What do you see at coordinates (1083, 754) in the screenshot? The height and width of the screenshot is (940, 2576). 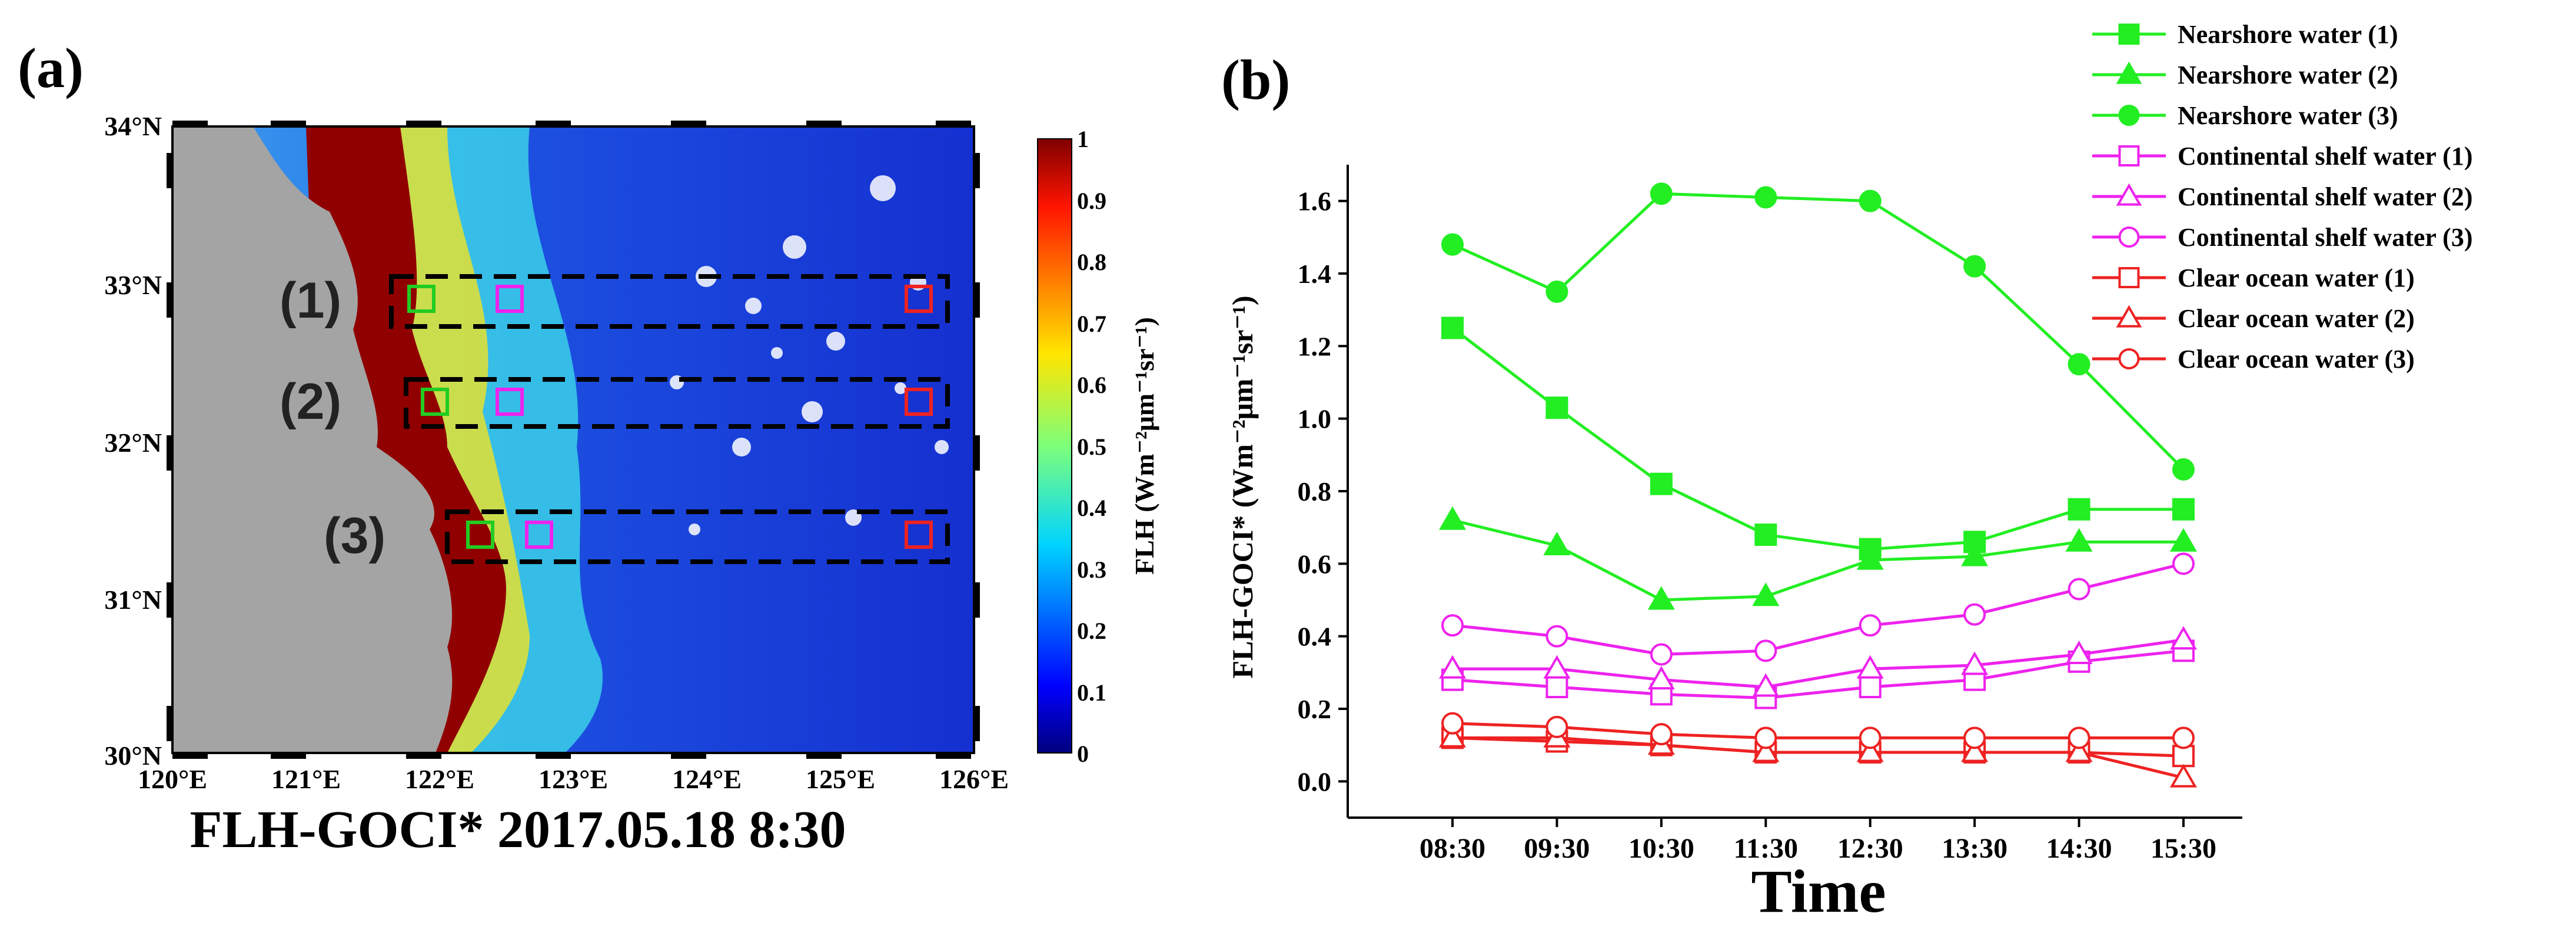 I see `colorbar-tick: 0` at bounding box center [1083, 754].